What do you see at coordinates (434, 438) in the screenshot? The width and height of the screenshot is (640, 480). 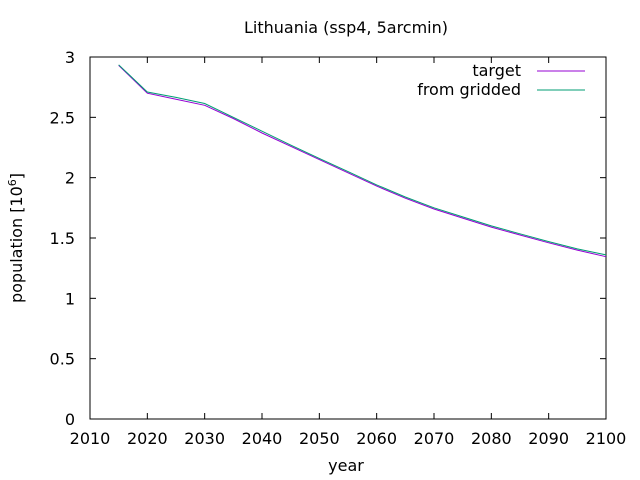 I see `x-tick-label: 2070` at bounding box center [434, 438].